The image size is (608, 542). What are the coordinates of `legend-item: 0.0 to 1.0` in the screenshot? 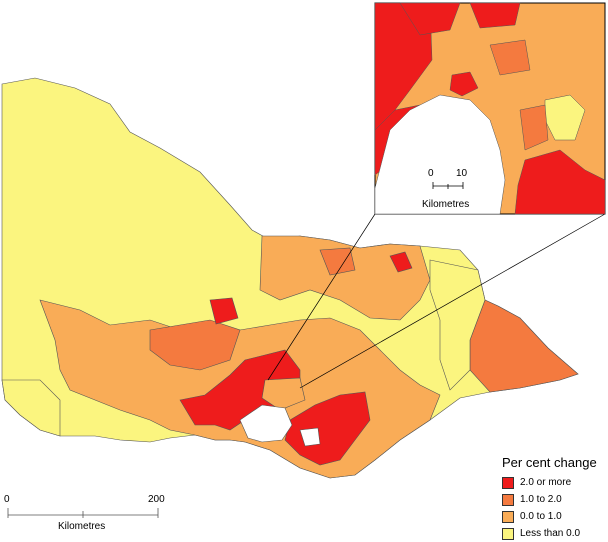 It's located at (554, 516).